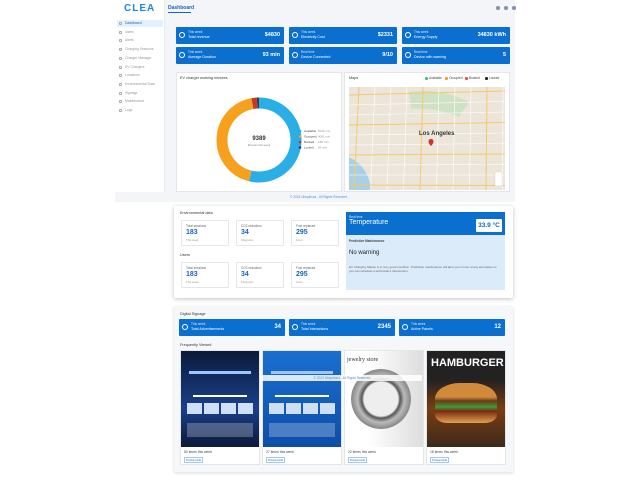 This screenshot has width=640, height=480. Describe the element at coordinates (181, 8) in the screenshot. I see `page-title: Dashboard` at that location.